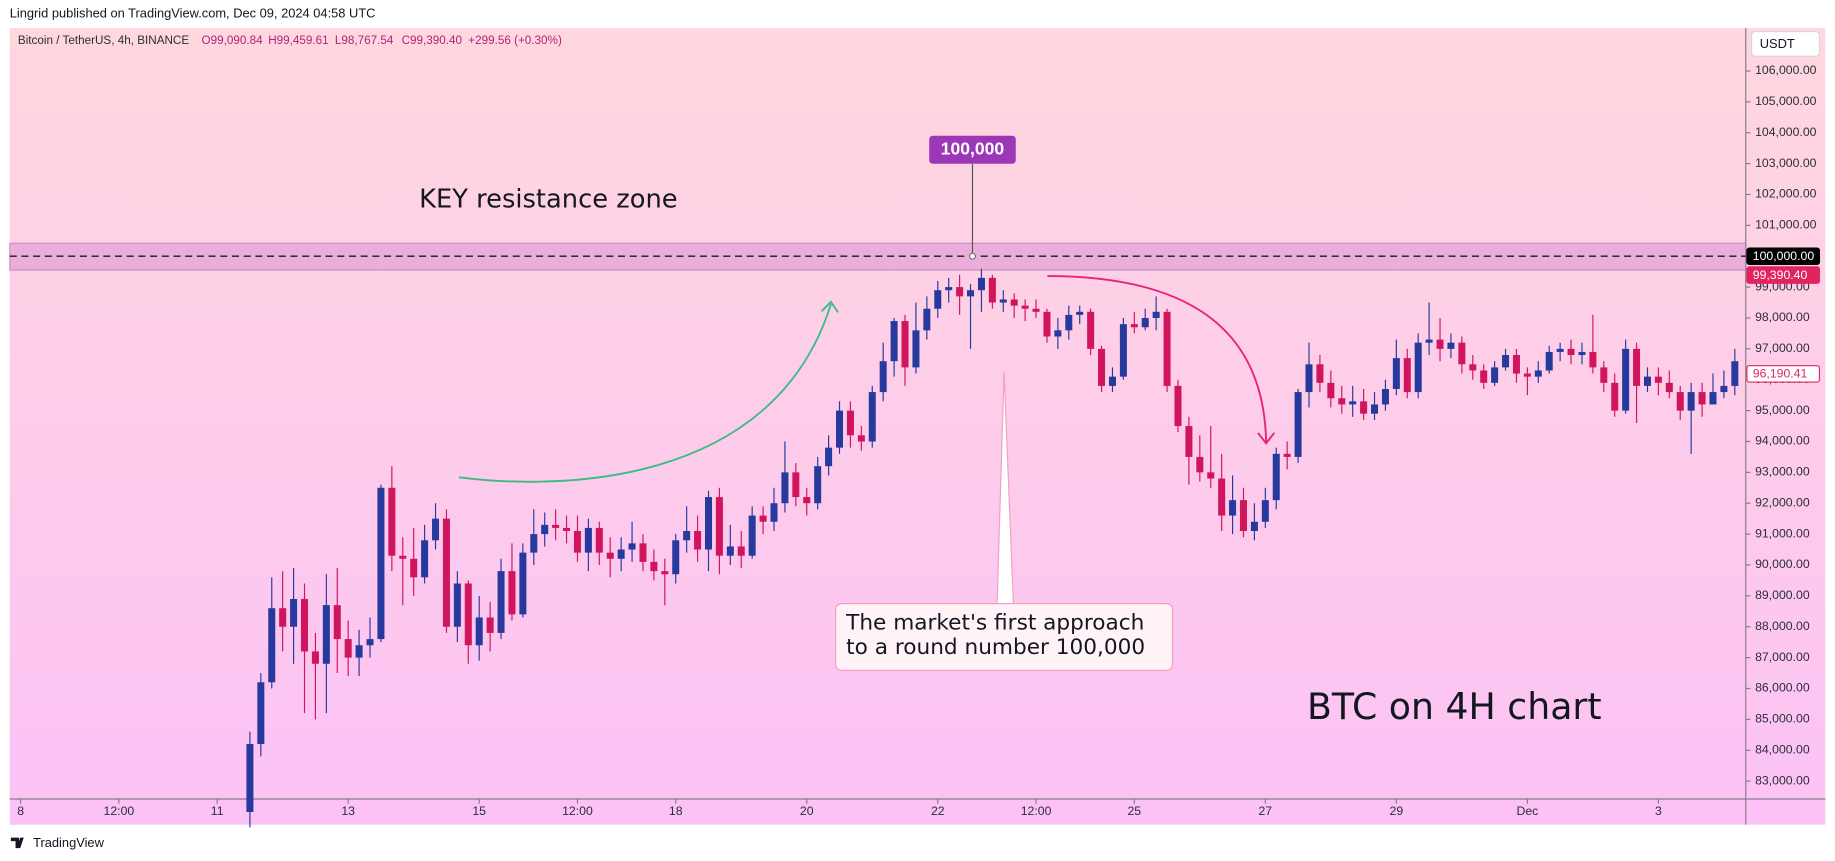 Image resolution: width=1835 pixels, height=861 pixels. What do you see at coordinates (233, 40) in the screenshot?
I see `ohlc-value: O99,090.84` at bounding box center [233, 40].